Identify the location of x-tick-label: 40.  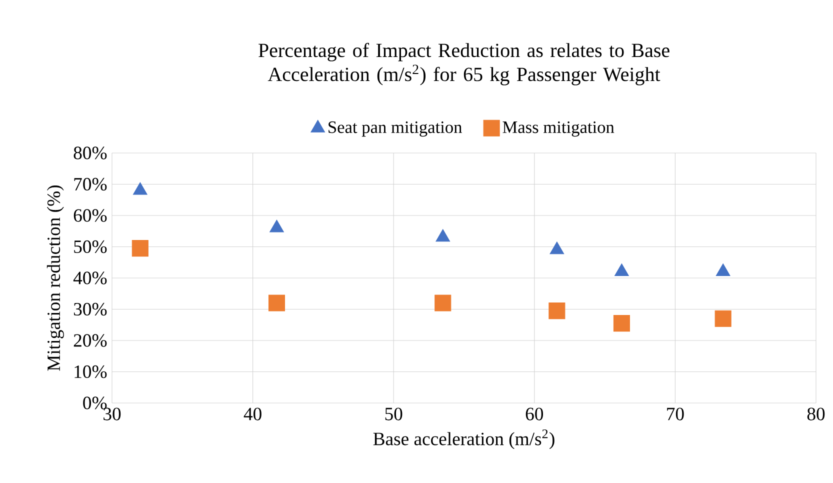
(253, 414).